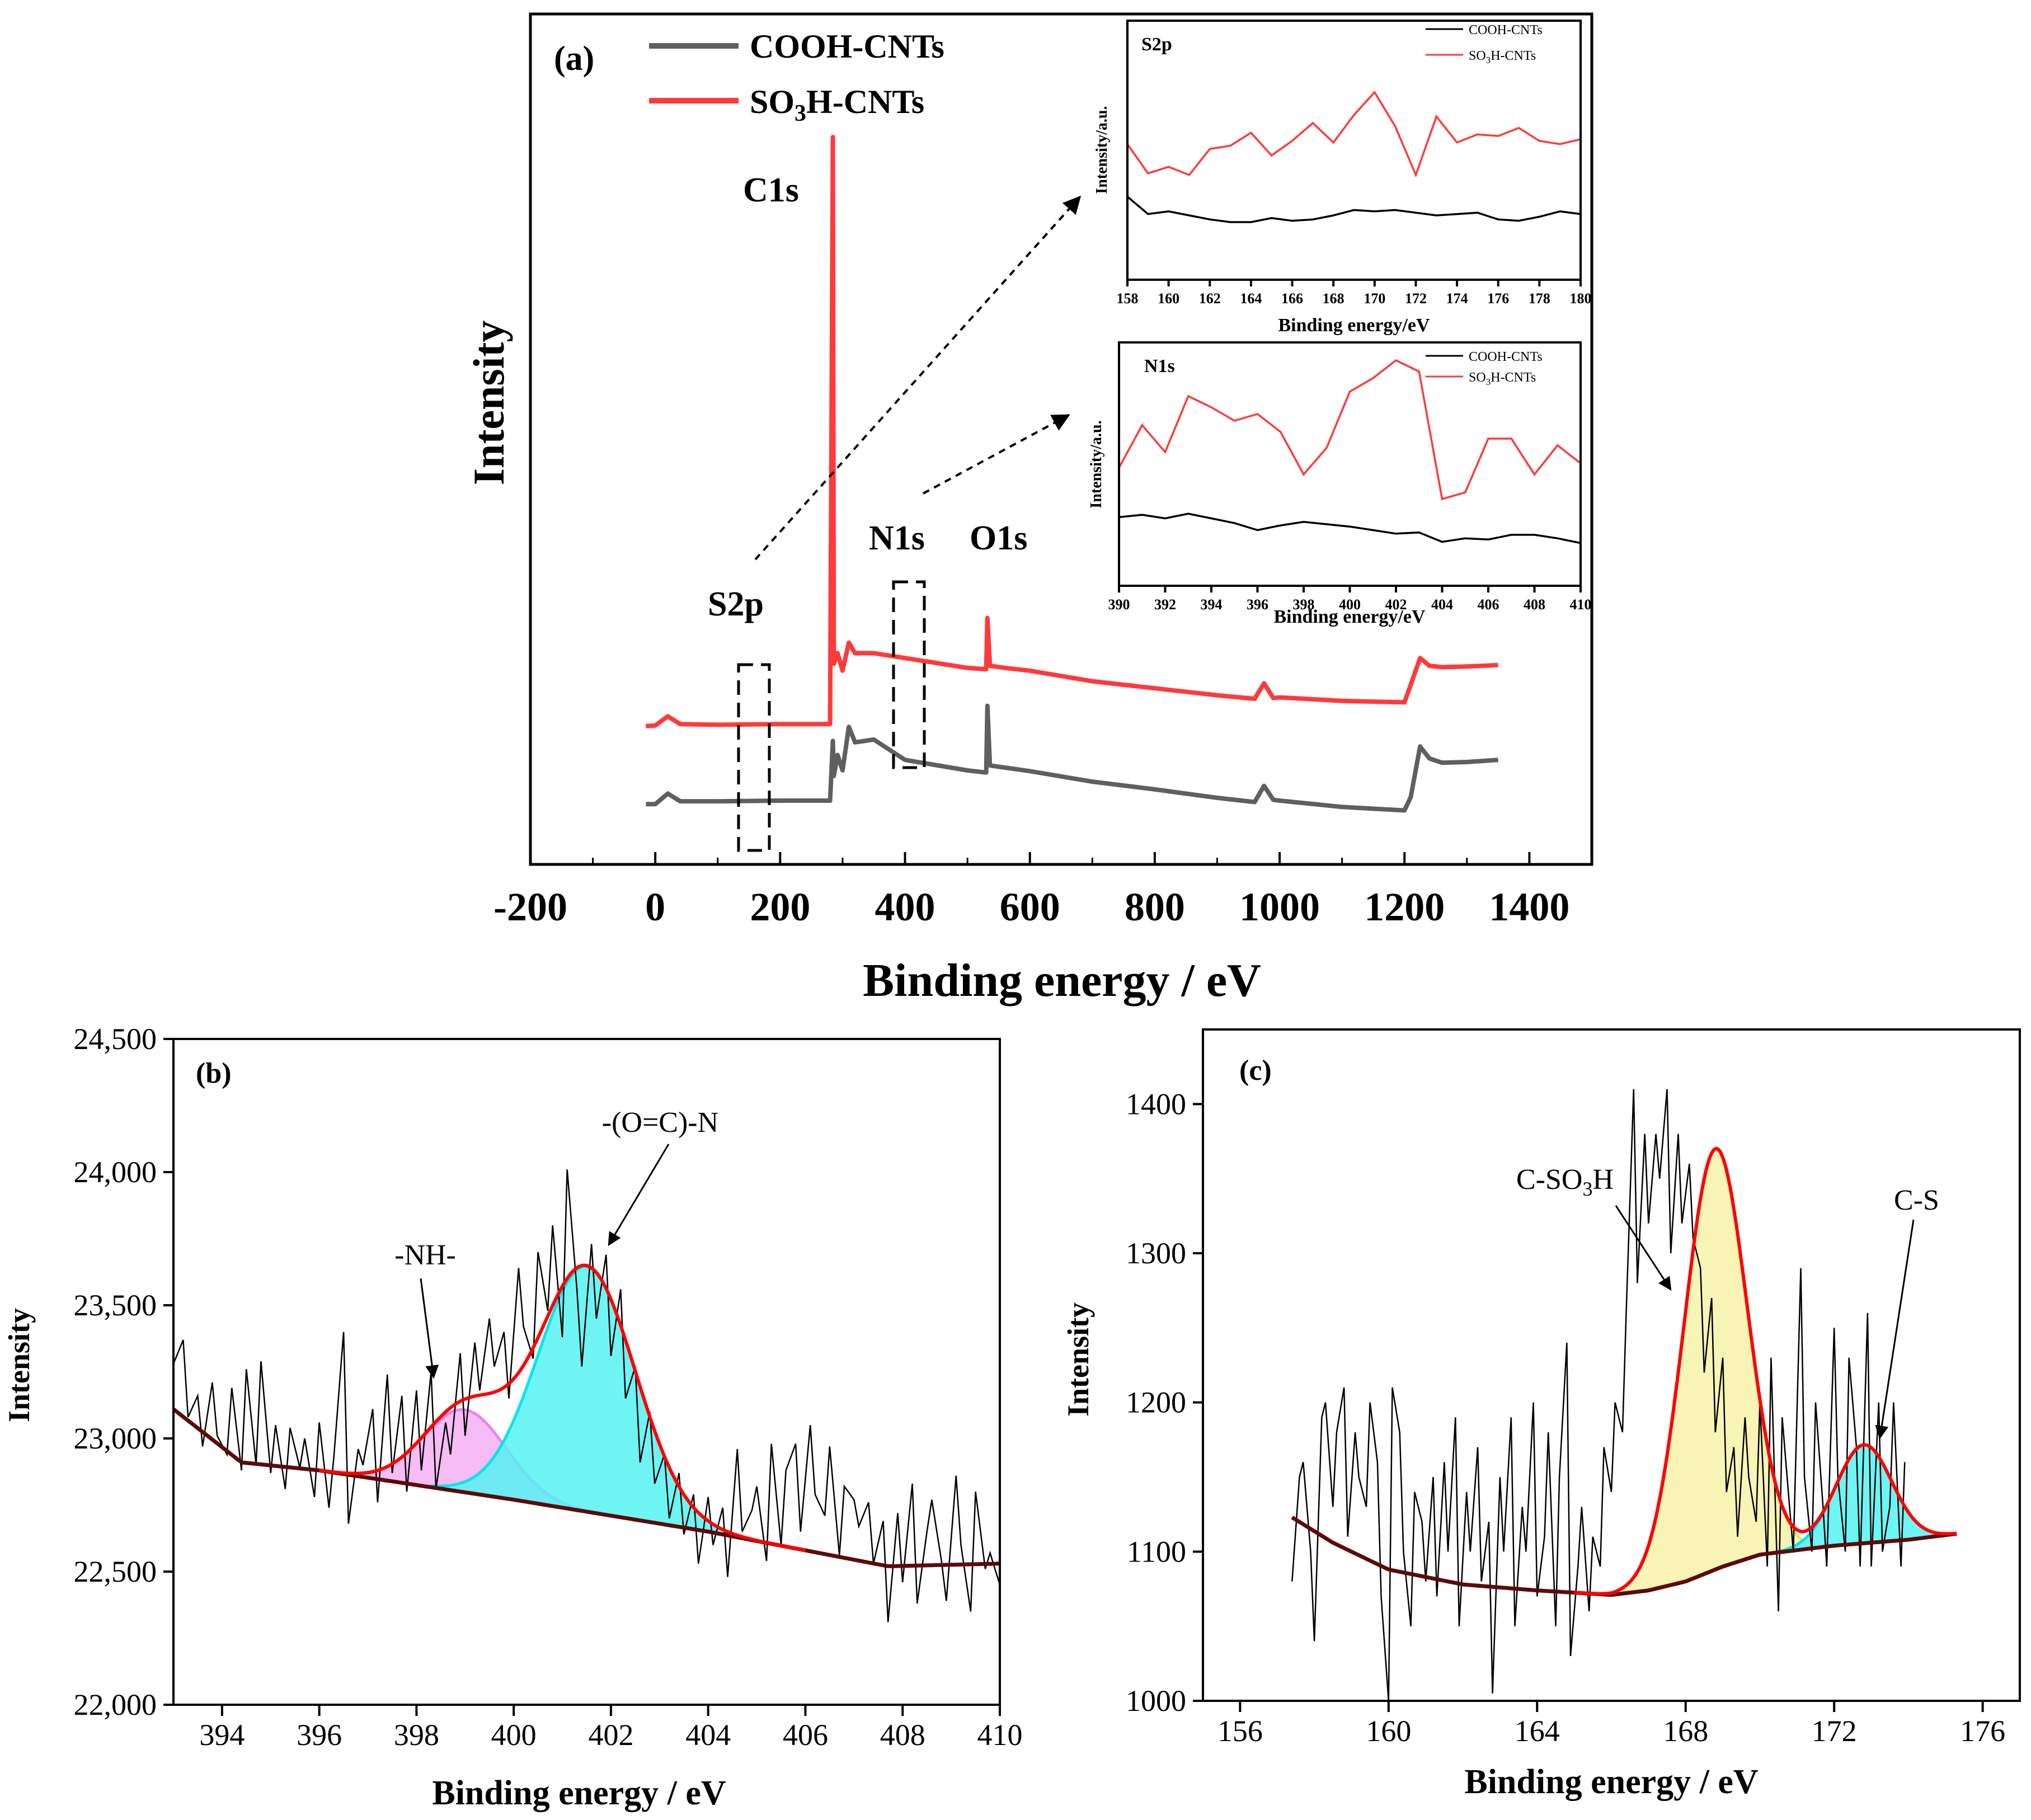  I want to click on panel-ytick-label: 1300, so click(1156, 1253).